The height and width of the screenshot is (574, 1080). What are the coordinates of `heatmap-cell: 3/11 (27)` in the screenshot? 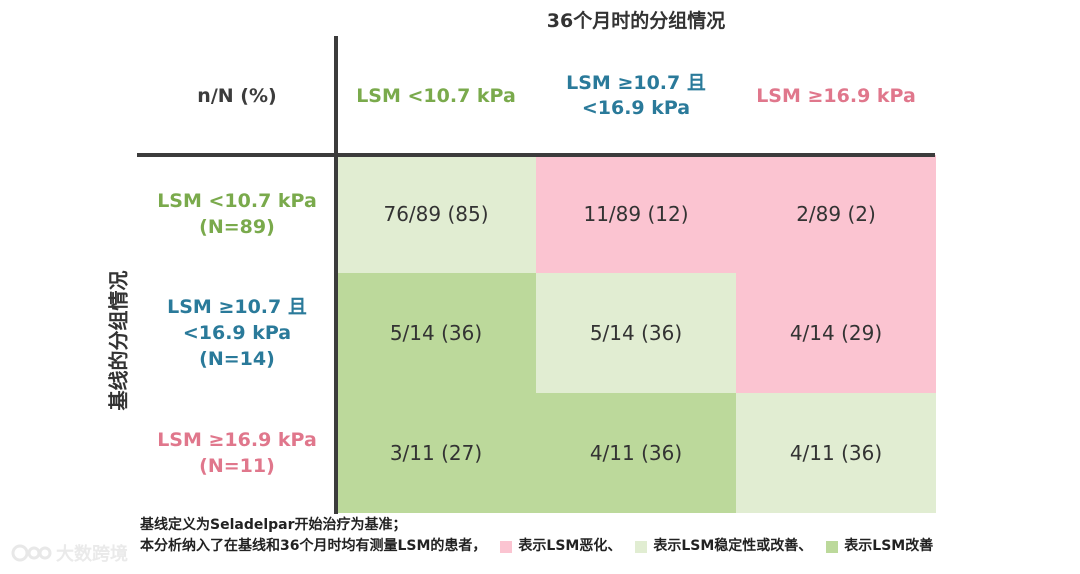 It's located at (436, 453).